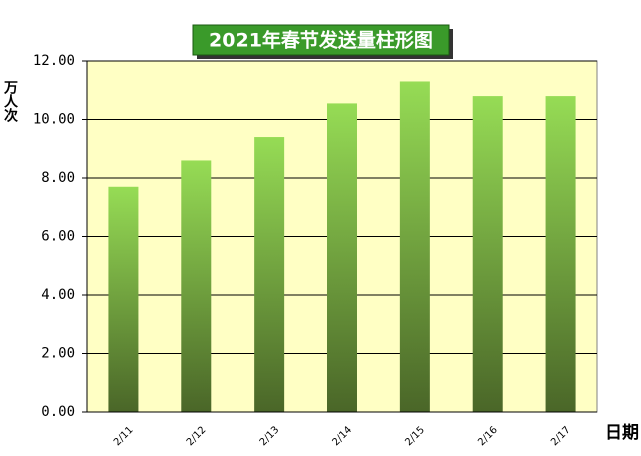  Describe the element at coordinates (58, 412) in the screenshot. I see `y-tick-label: 0.00` at that location.